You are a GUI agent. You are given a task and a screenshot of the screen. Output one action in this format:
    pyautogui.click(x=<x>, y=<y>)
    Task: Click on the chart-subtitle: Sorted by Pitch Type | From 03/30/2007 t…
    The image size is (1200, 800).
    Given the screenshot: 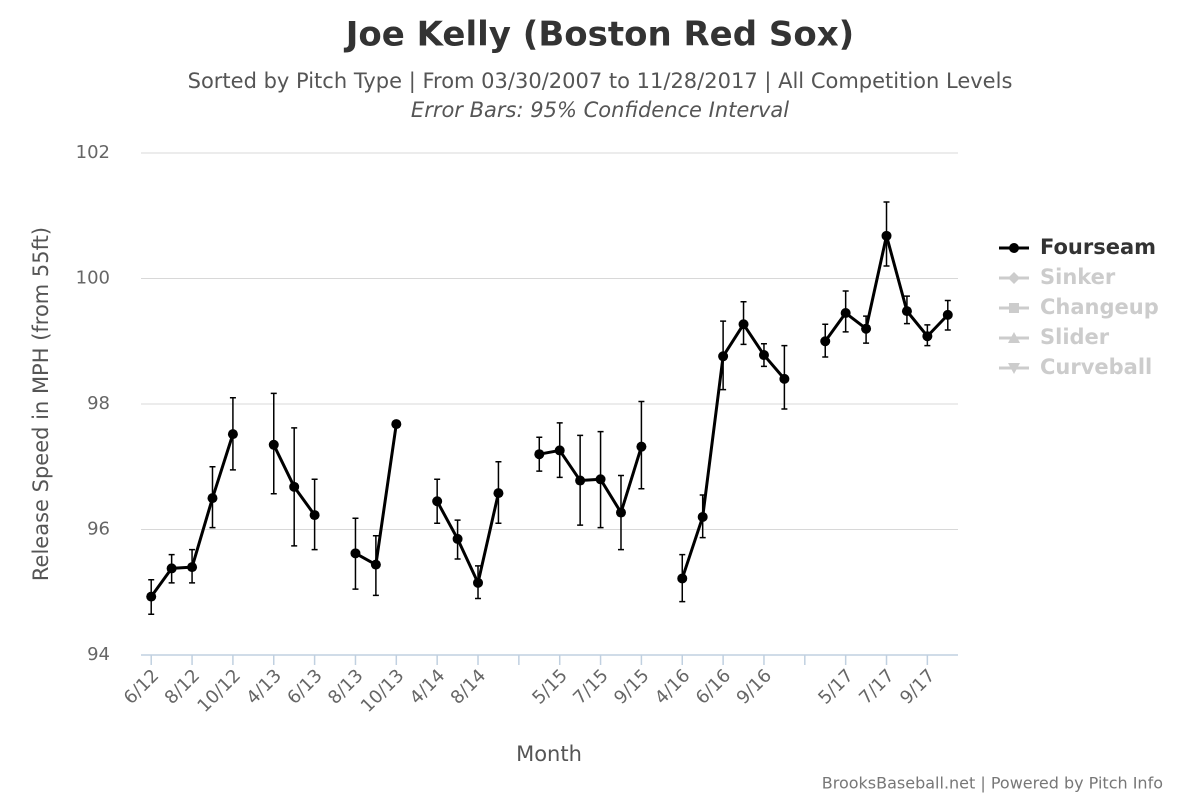 What is the action you would take?
    pyautogui.click(x=600, y=81)
    